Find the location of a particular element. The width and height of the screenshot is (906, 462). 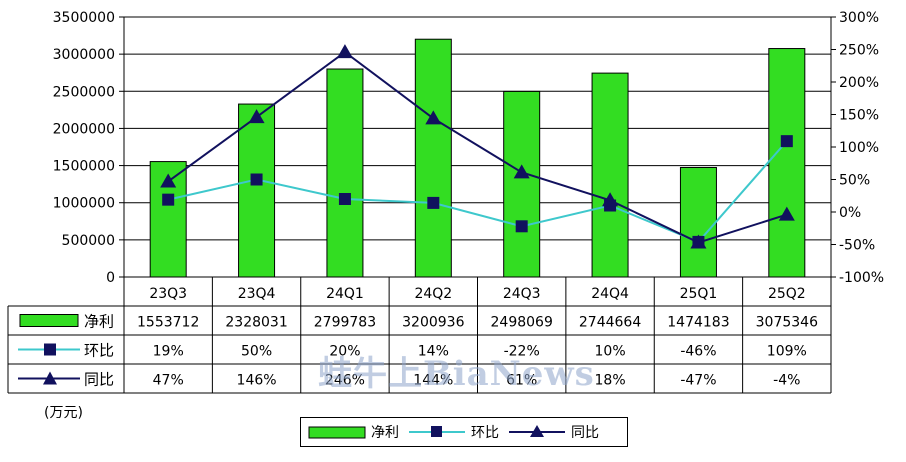

legend-label: 同比 is located at coordinates (585, 433).